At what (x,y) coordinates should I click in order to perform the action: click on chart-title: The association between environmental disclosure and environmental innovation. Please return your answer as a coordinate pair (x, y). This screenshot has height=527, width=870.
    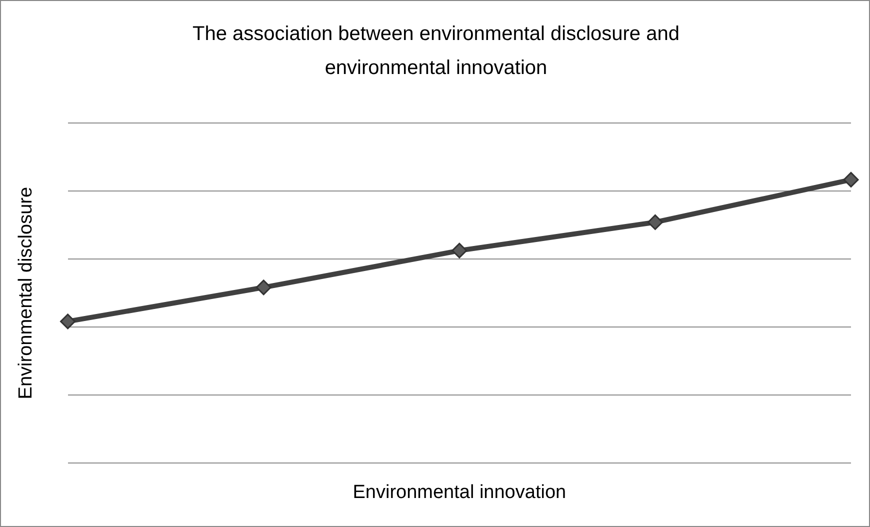
    Looking at the image, I should click on (436, 51).